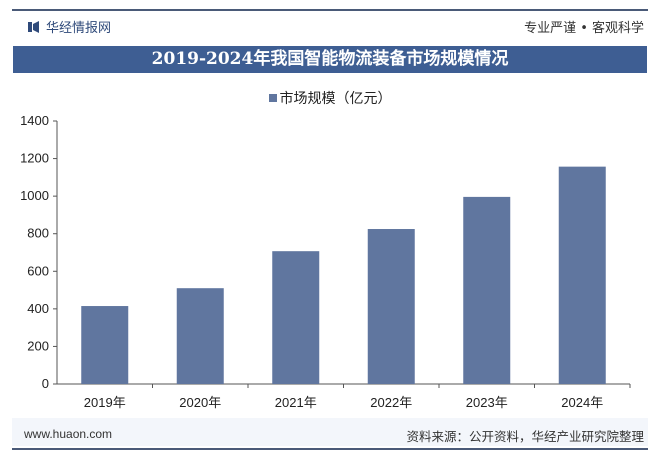 This screenshot has width=660, height=461. What do you see at coordinates (296, 402) in the screenshot?
I see `x-tick-label: 2021年` at bounding box center [296, 402].